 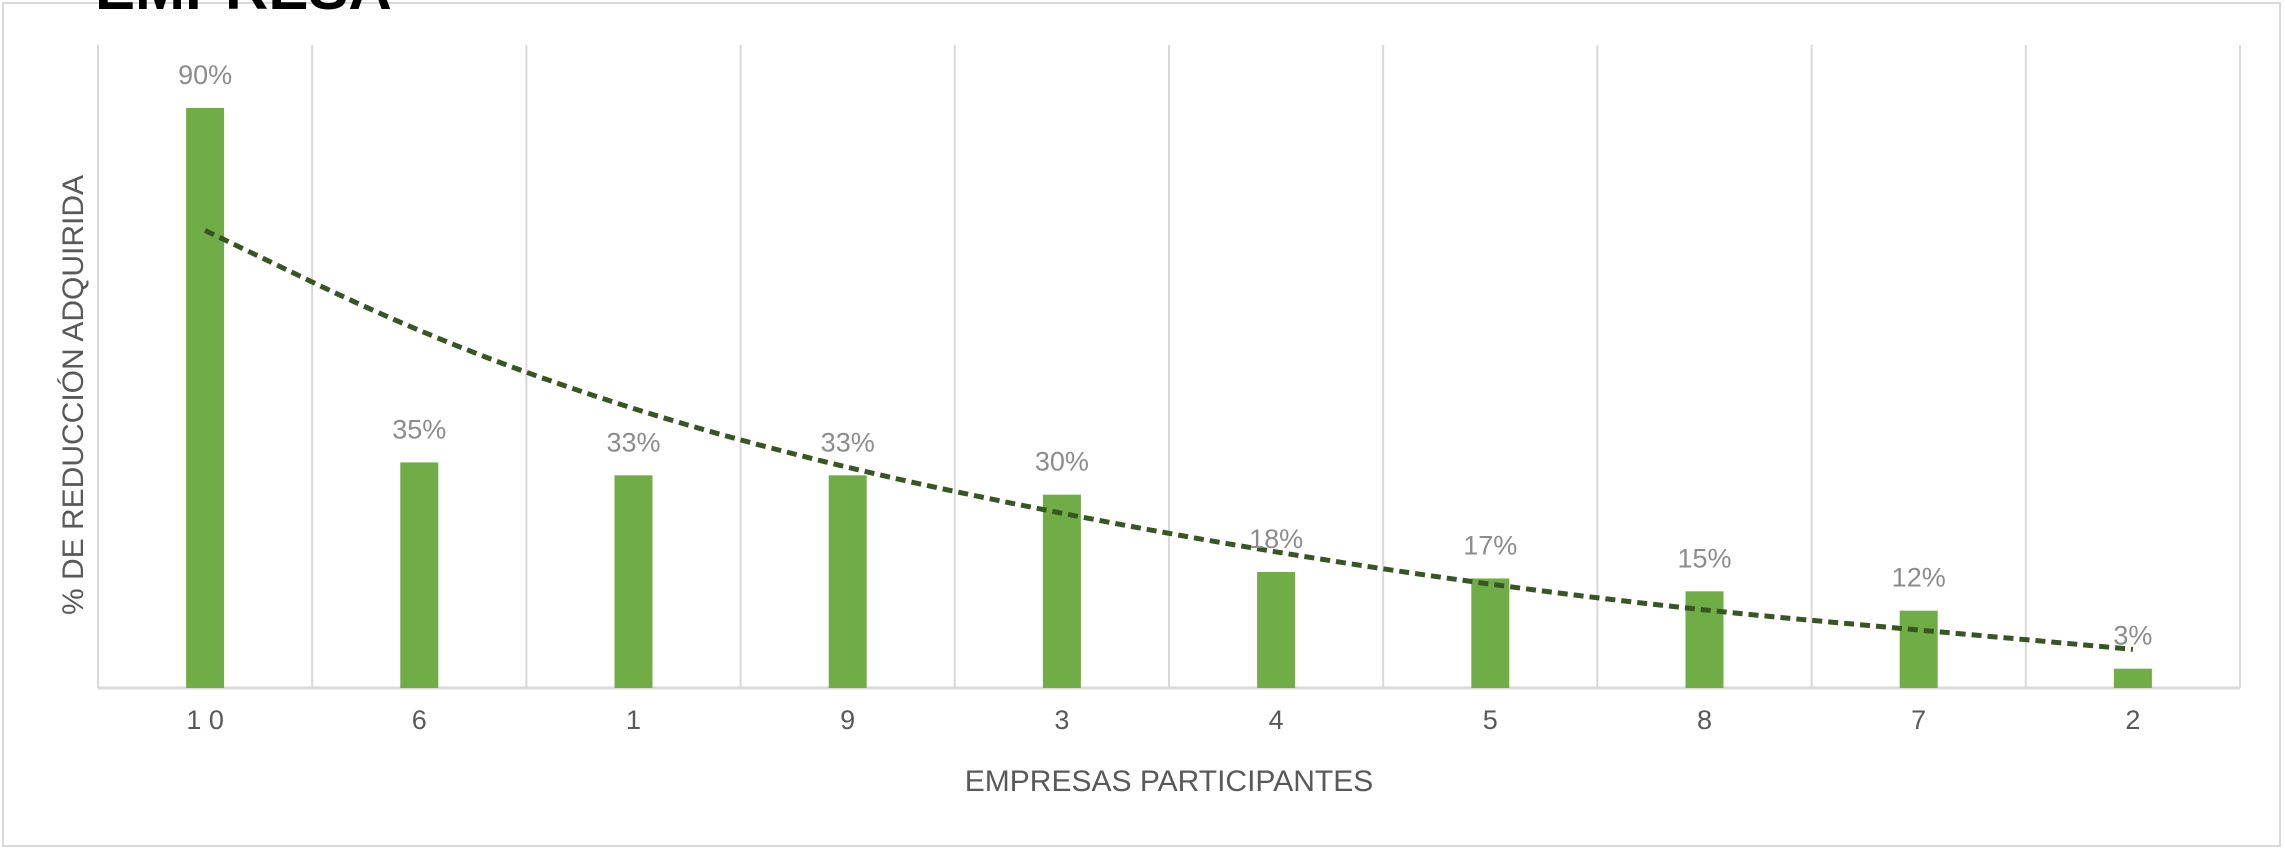 I want to click on x-tick-label: 9, so click(x=847, y=720).